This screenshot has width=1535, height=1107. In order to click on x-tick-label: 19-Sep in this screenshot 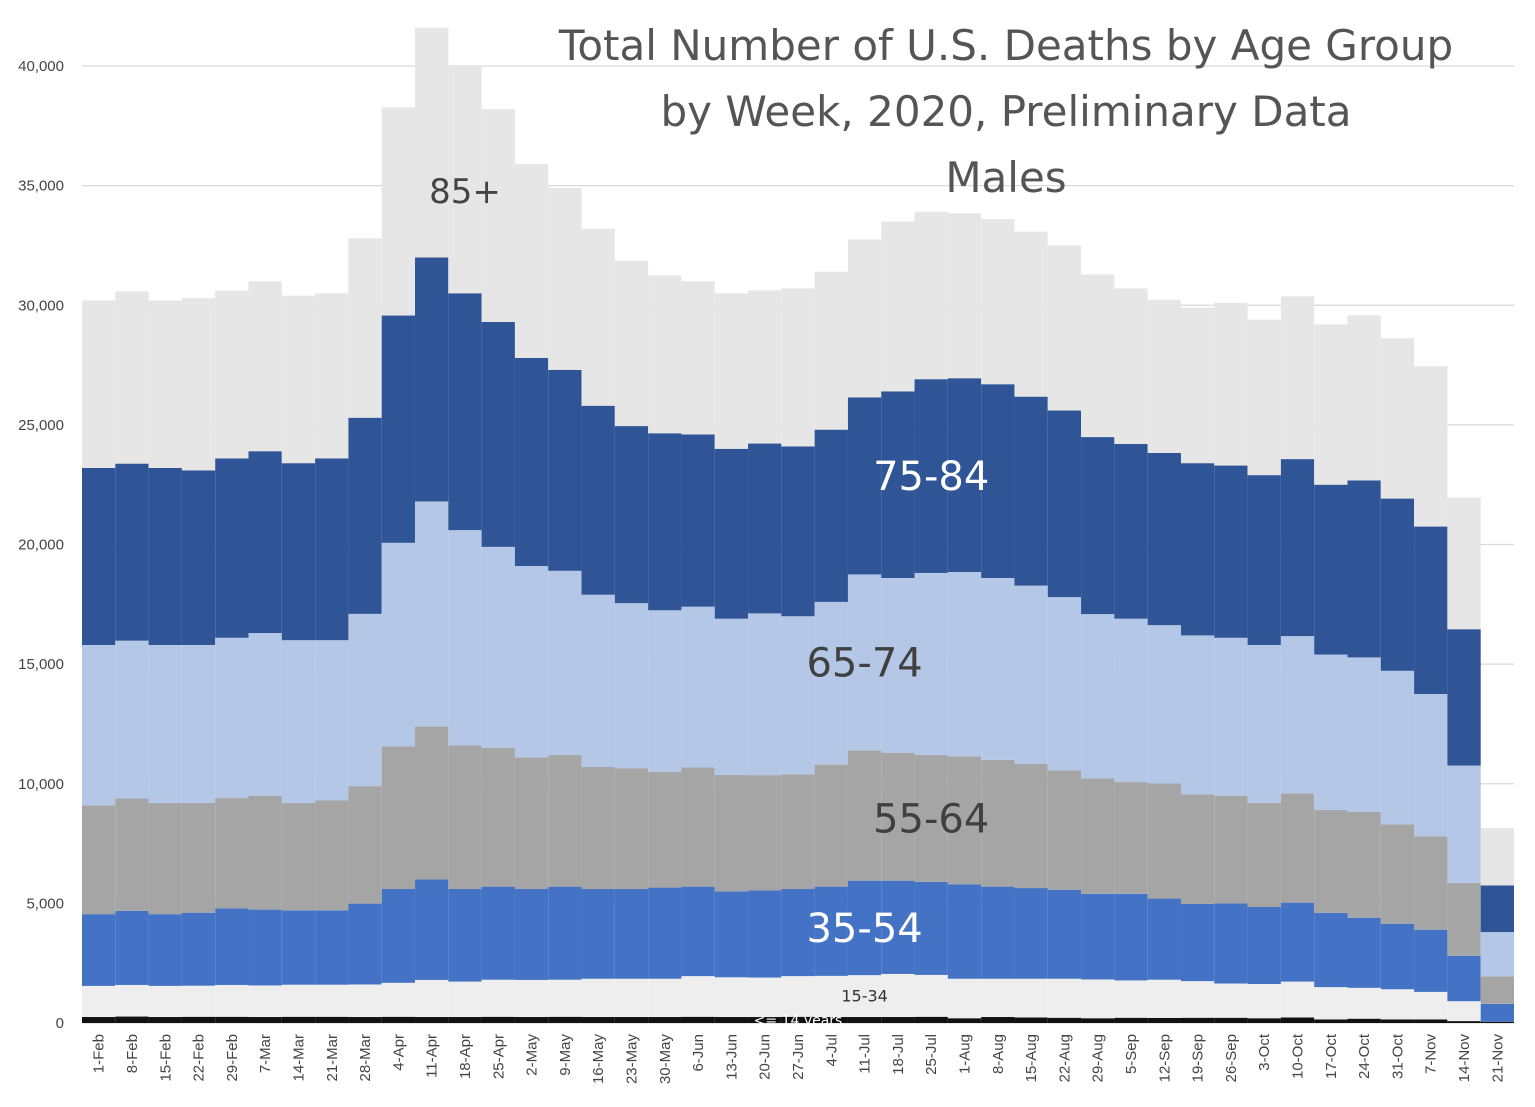, I will do `click(1198, 1058)`.